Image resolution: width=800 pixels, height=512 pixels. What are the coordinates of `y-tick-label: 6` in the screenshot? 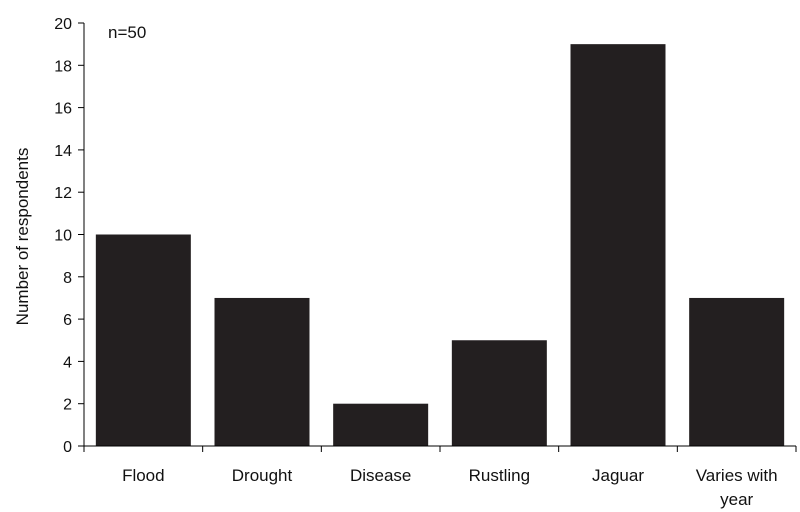 It's located at (67, 320).